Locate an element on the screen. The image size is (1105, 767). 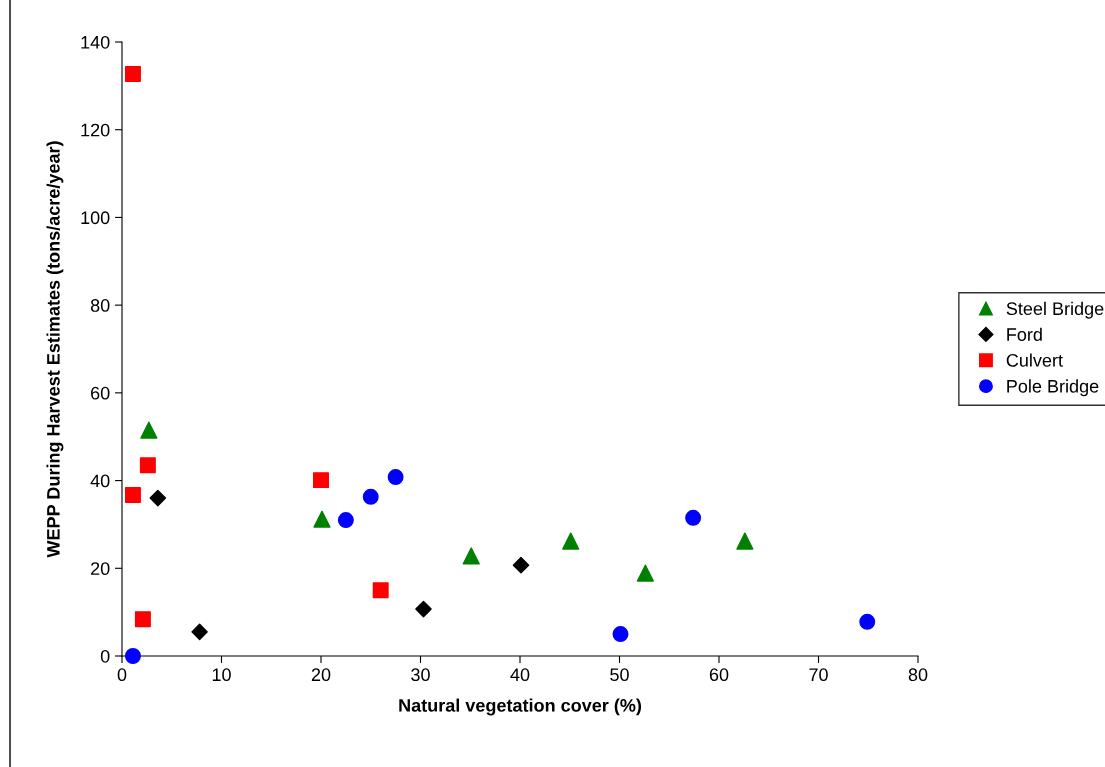
x-axis-title: Natural vegetation cover (%) is located at coordinates (520, 707).